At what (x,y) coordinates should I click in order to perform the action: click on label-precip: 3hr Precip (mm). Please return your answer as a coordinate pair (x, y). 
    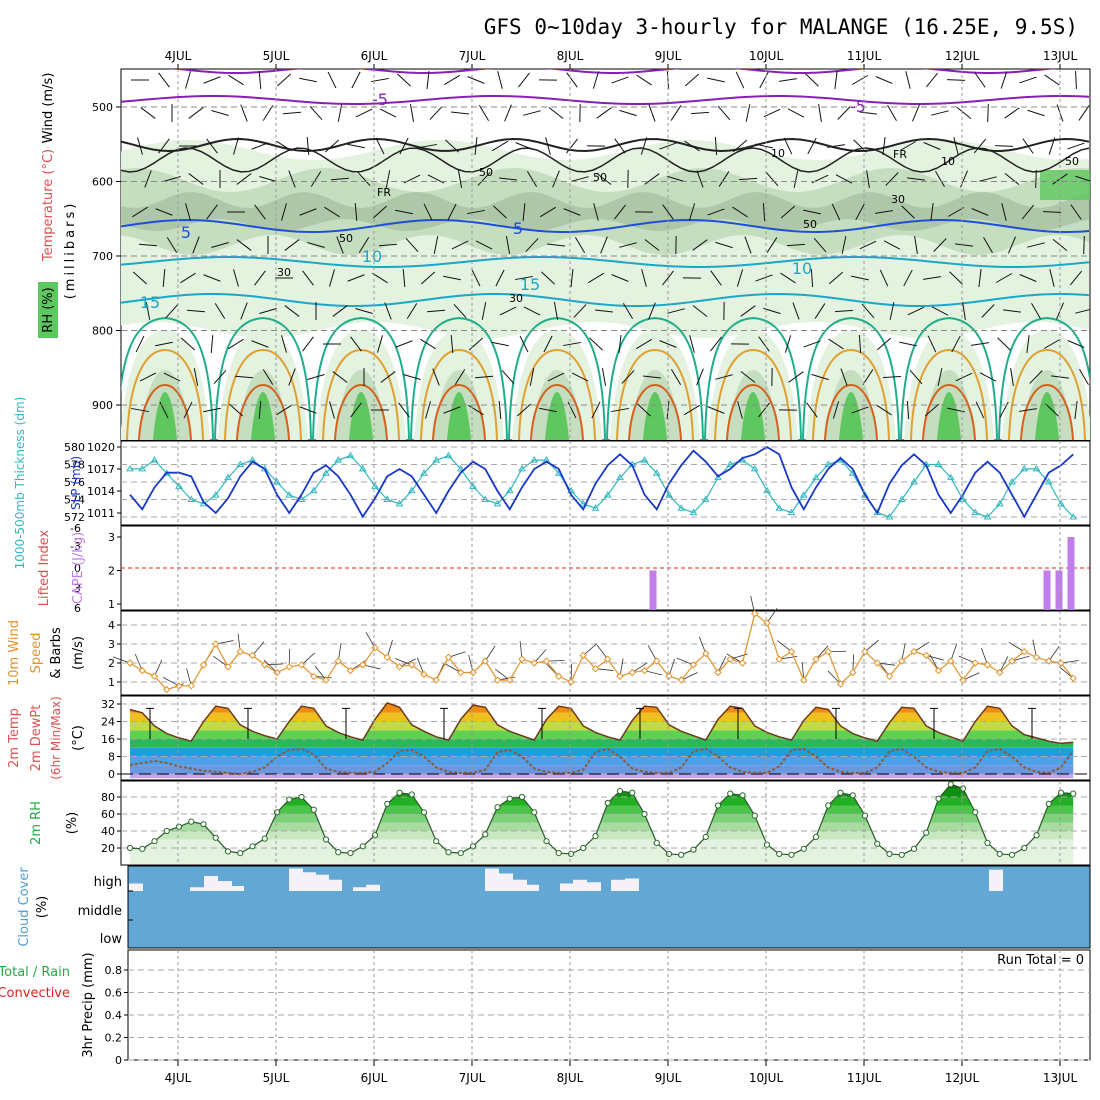
    Looking at the image, I should click on (88, 1004).